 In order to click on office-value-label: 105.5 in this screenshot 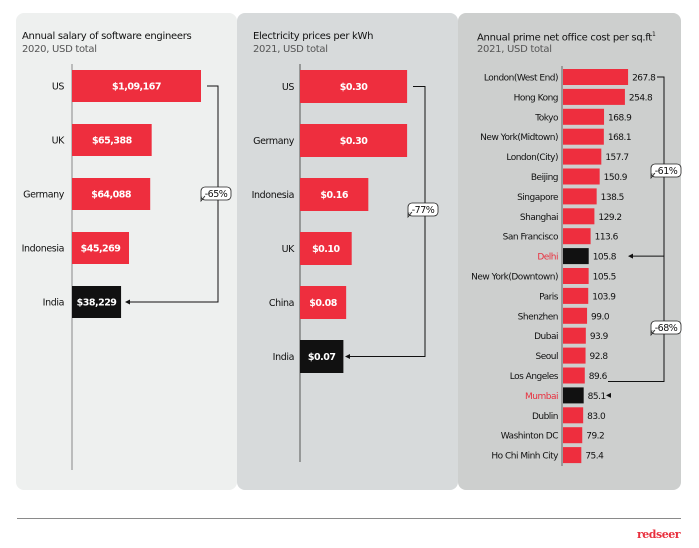, I will do `click(604, 278)`.